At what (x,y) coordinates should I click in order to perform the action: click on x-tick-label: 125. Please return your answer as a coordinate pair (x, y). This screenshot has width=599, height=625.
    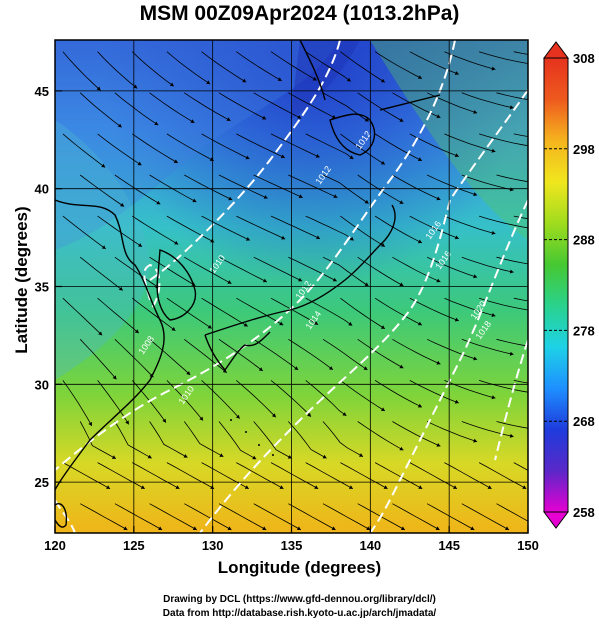
    Looking at the image, I should click on (134, 545).